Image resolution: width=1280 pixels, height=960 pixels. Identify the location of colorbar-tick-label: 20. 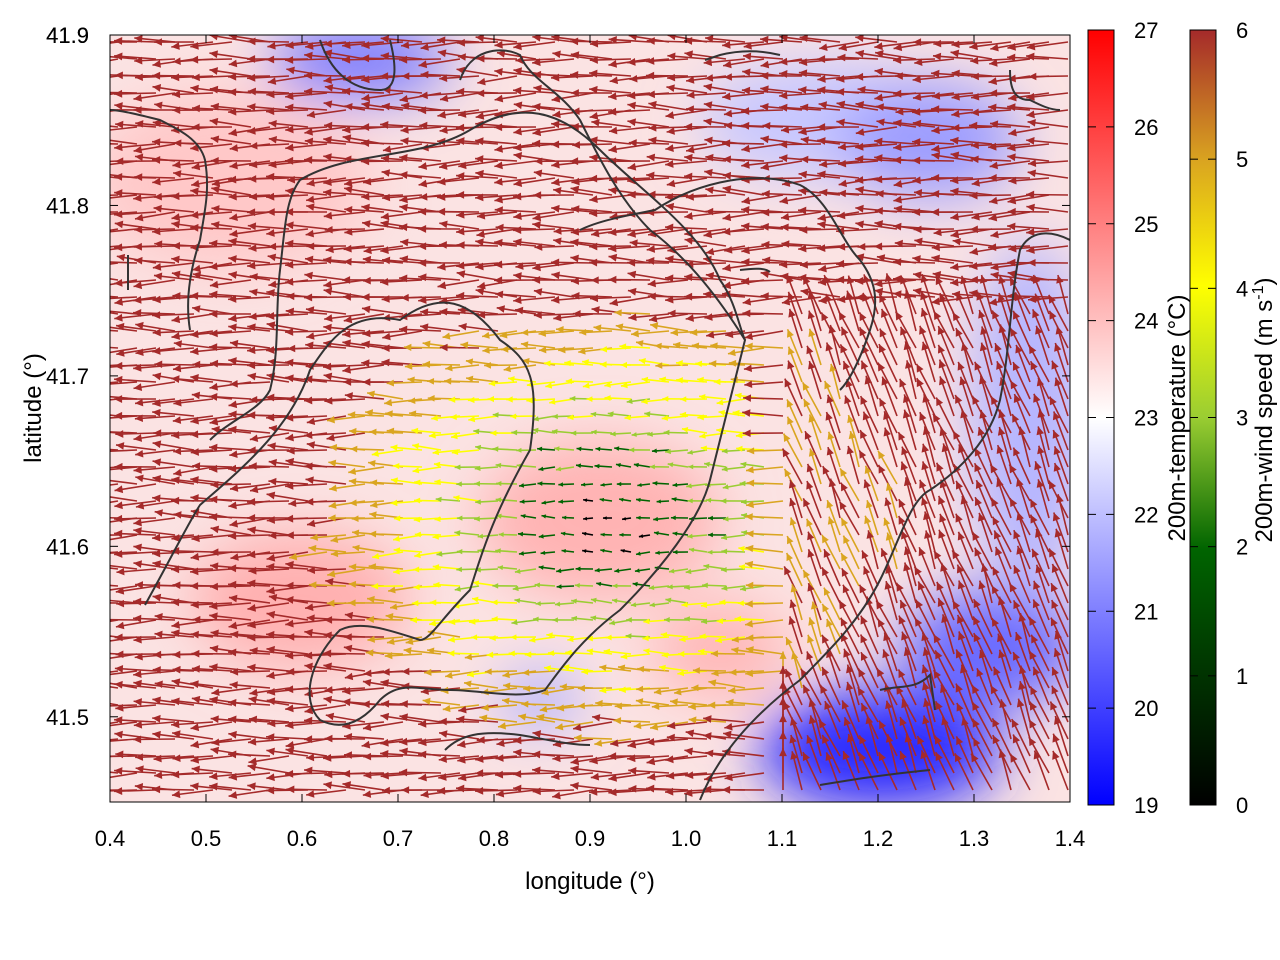
(1146, 708).